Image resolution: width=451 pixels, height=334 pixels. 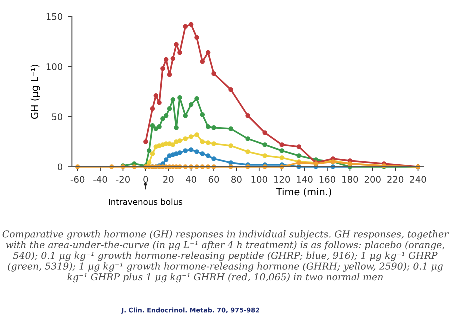 What do you see at coordinates (304, 192) in the screenshot?
I see `x-axis-title: Time (min.)` at bounding box center [304, 192].